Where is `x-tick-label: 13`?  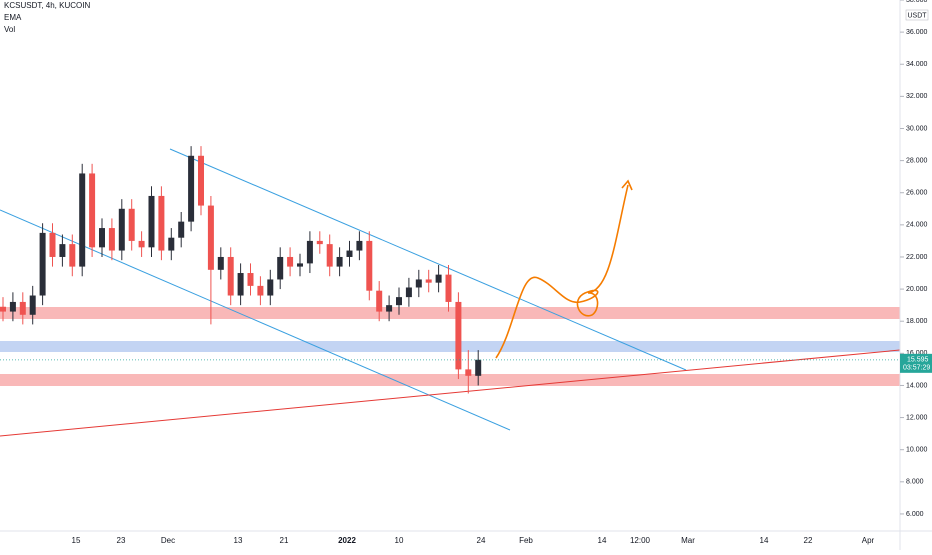 x-tick-label: 13 is located at coordinates (238, 540).